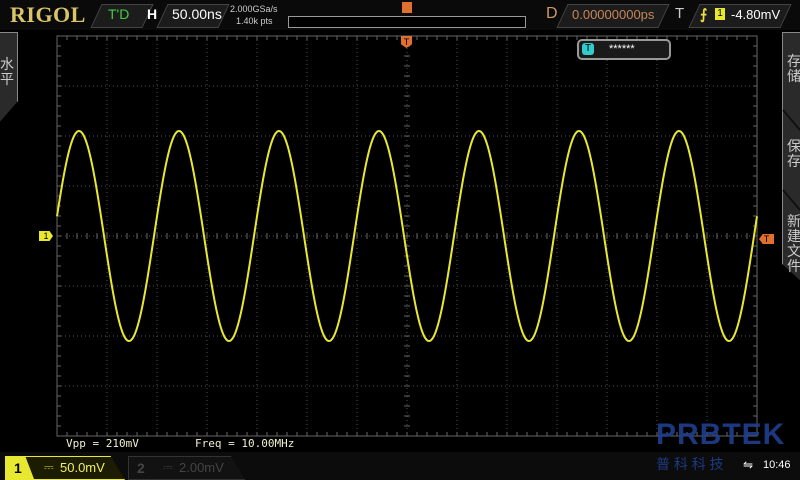 The image size is (800, 480). I want to click on channel1-button: 1 ⎓ 50.0mV, so click(65, 468).